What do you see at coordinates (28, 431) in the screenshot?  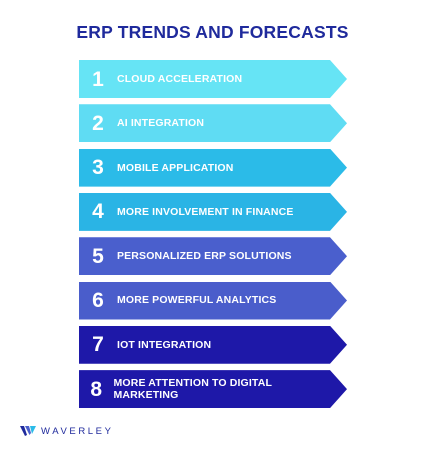 I see `waverley-logo-icon` at bounding box center [28, 431].